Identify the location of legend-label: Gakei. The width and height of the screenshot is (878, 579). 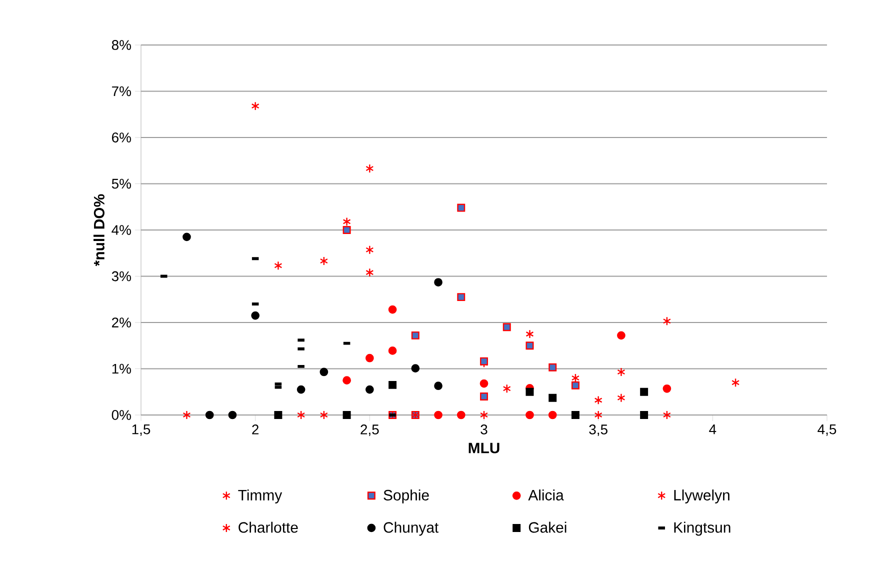
(547, 527).